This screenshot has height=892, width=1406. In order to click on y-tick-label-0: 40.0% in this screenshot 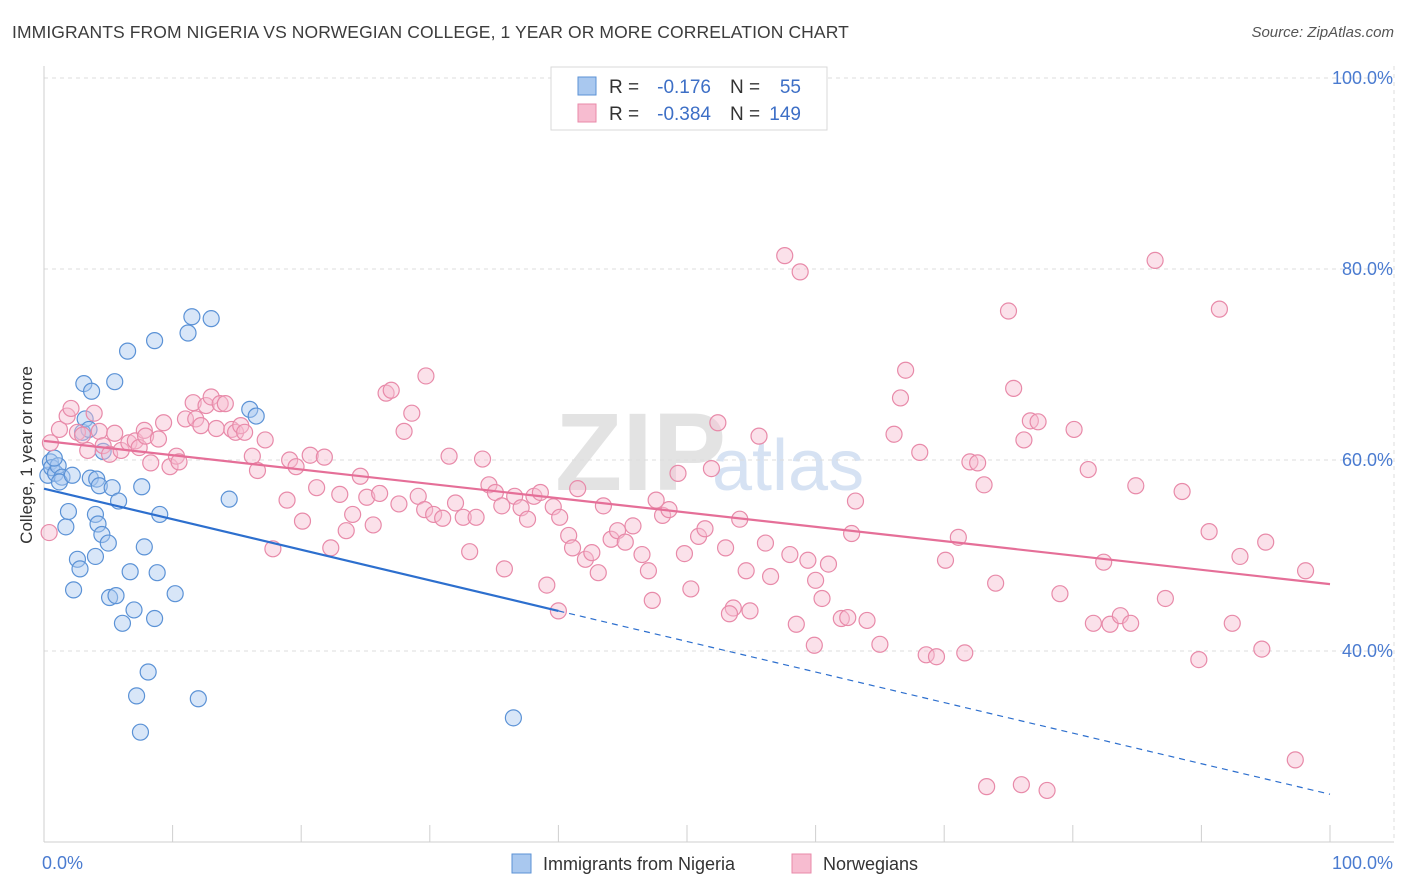, I will do `click(1367, 651)`.